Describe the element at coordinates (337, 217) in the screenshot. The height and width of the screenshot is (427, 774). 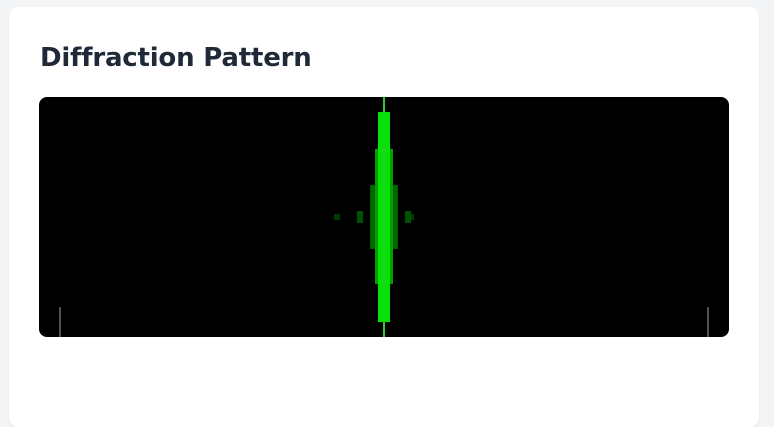
I see `side-lobe-left-far` at that location.